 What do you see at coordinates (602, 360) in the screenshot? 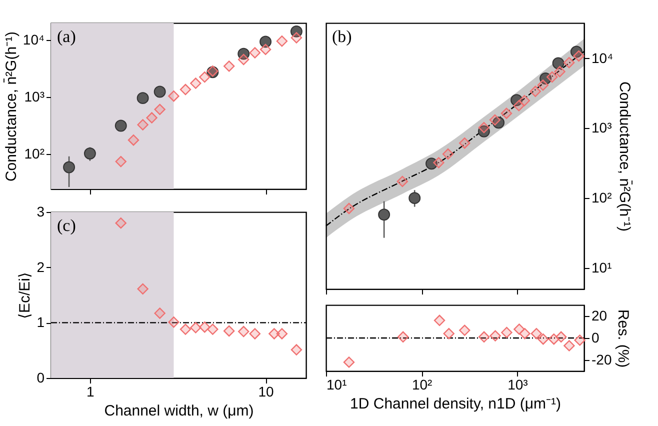
I see `y-tick-label: -20` at bounding box center [602, 360].